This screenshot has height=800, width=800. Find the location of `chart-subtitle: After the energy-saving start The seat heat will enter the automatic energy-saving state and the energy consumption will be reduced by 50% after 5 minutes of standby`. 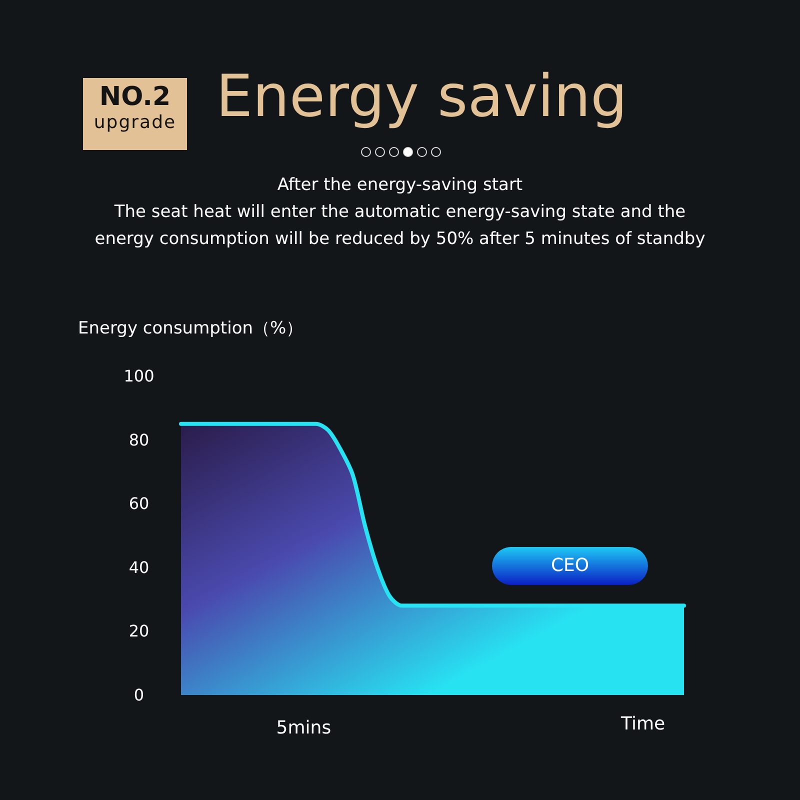

chart-subtitle: After the energy-saving start The seat heat will enter the automatic energy-saving state and the energy consumption will be reduced by 50% after 5 minutes of standby is located at coordinates (400, 212).